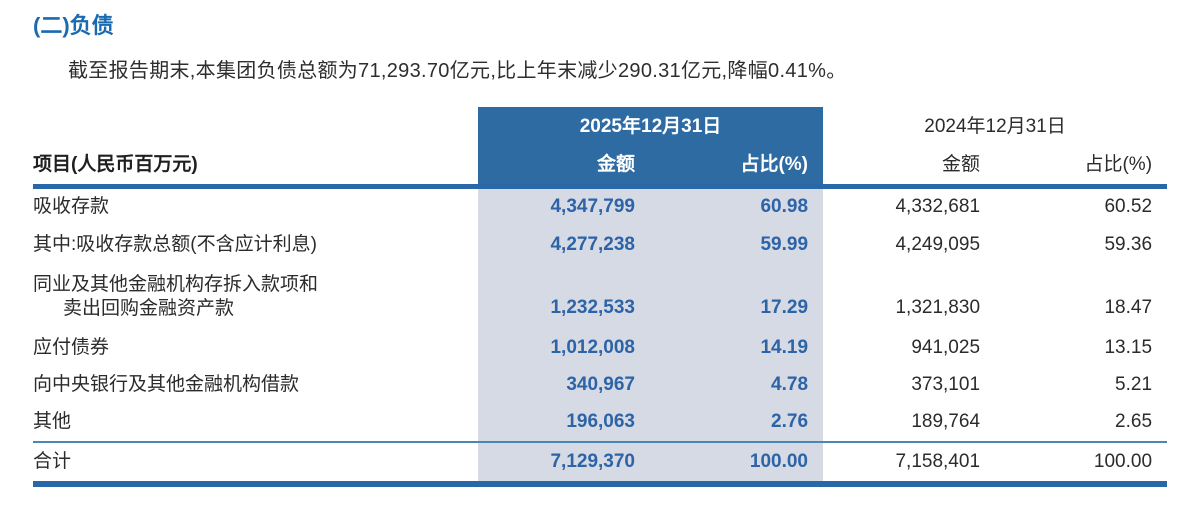 The width and height of the screenshot is (1198, 520). I want to click on table-row: 向中央银行及其他金融机构借款 340,967 4.78 373,101 5.21, so click(600, 384).